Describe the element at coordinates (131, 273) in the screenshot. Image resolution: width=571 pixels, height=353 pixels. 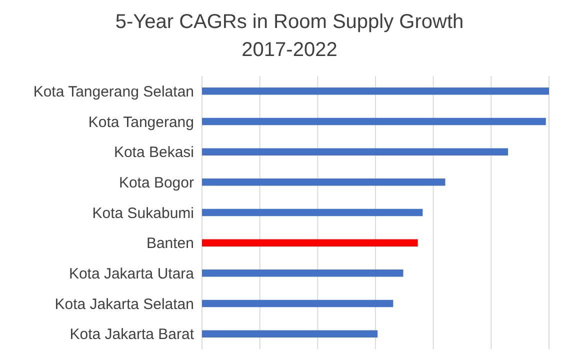
I see `y-tick-label: Kota Jakarta Utara` at that location.